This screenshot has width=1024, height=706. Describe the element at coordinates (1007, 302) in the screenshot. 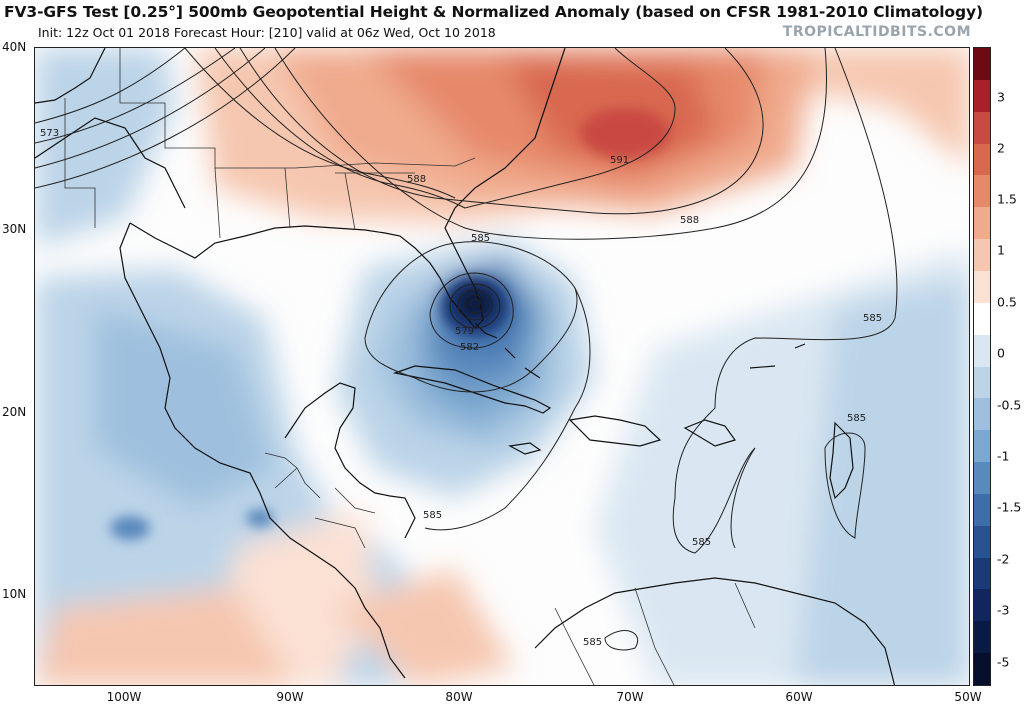

I see `colorbar-label: 0.5` at that location.